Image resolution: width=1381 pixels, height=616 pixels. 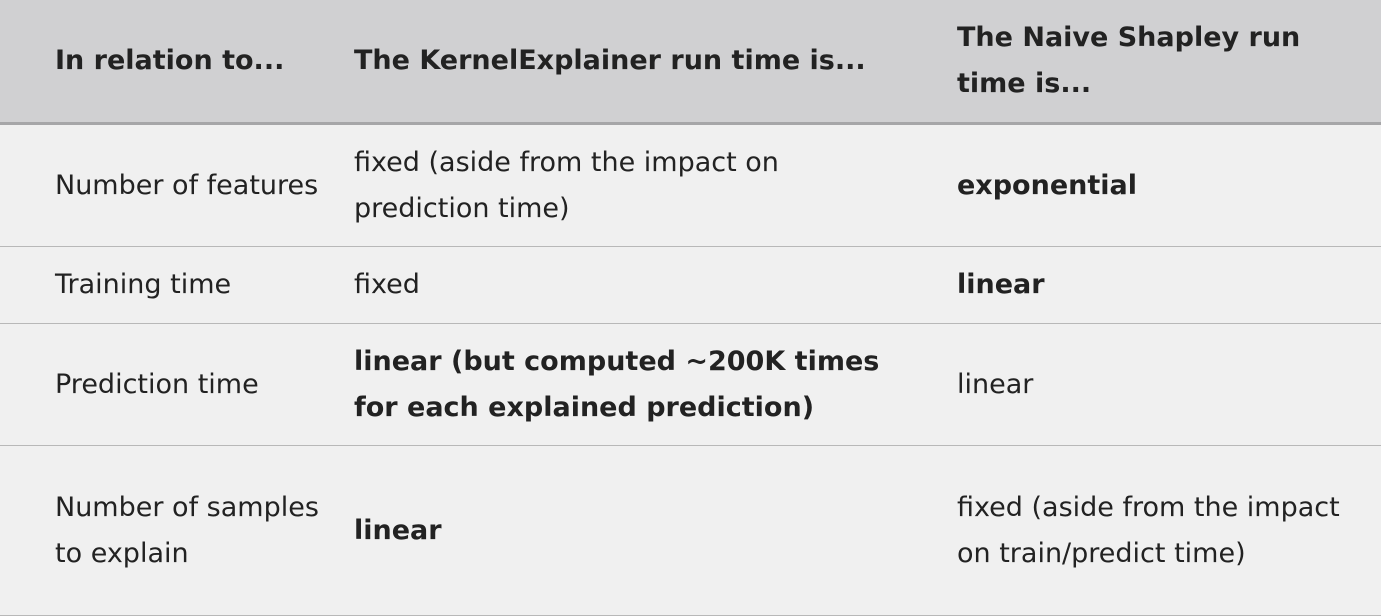 What do you see at coordinates (387, 284) in the screenshot?
I see `cell-text: fixed` at bounding box center [387, 284].